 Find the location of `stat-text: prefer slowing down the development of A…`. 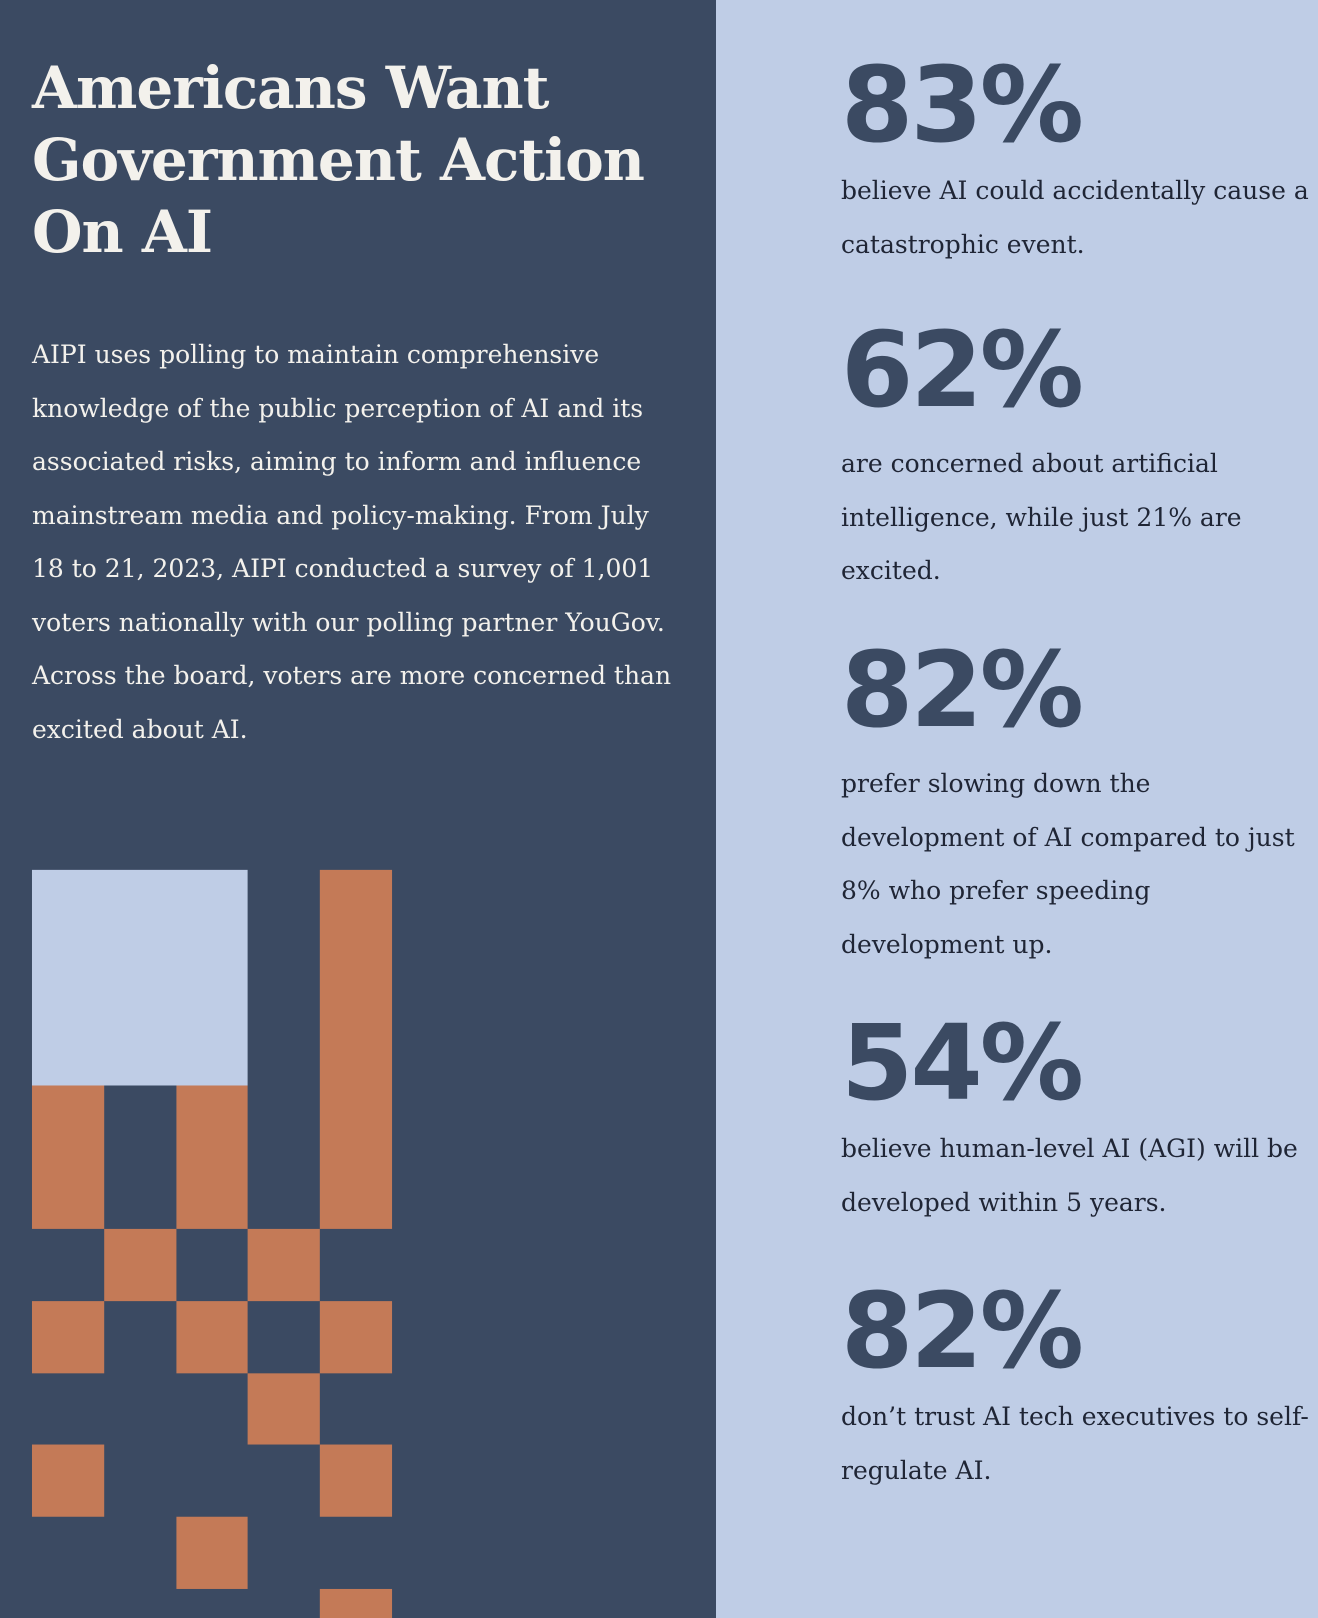

stat-text: prefer slowing down the development of A… is located at coordinates (1068, 864).